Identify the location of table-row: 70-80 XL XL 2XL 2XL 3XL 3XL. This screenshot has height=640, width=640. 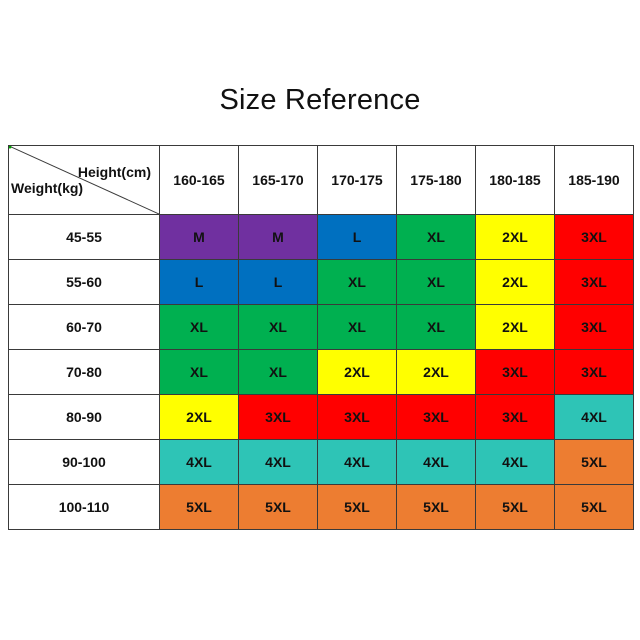
(321, 372).